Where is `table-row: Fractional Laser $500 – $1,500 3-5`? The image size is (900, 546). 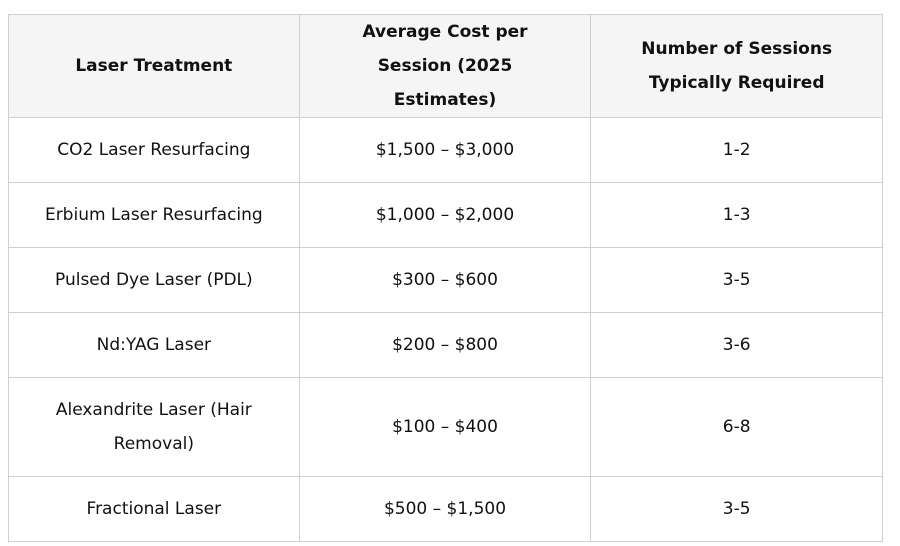 table-row: Fractional Laser $500 – $1,500 3-5 is located at coordinates (445, 509).